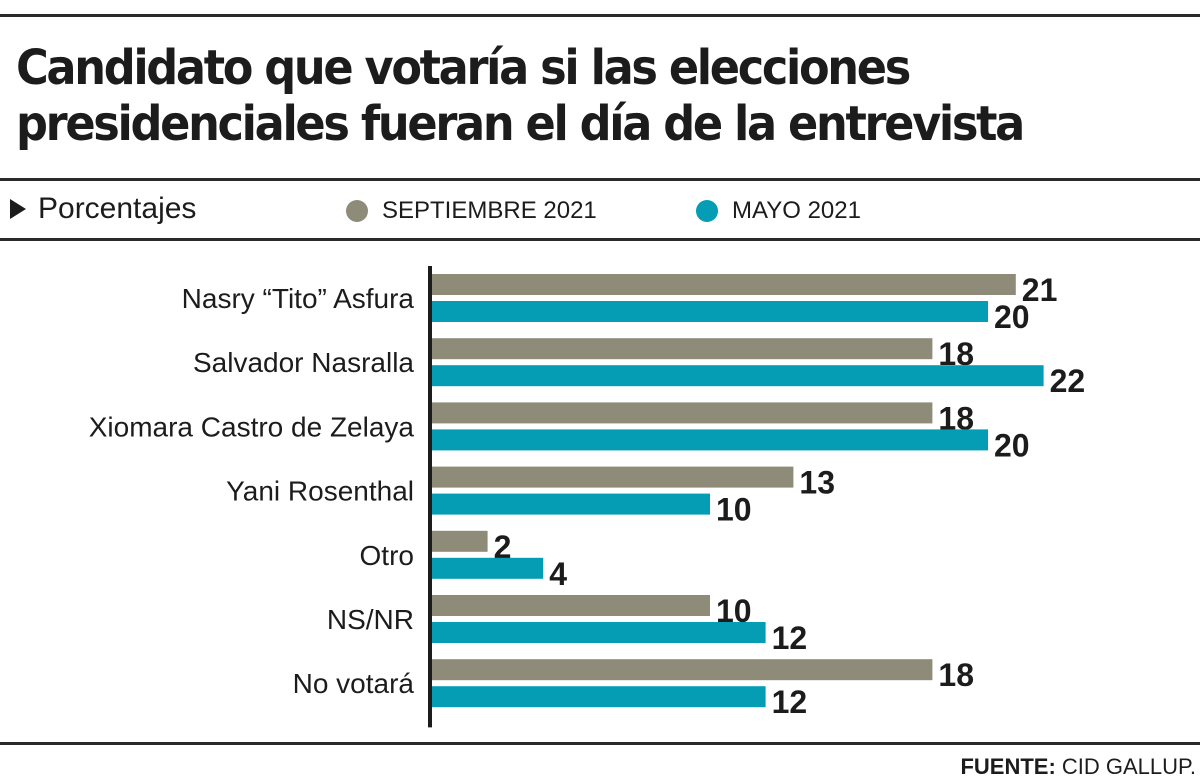 This screenshot has height=780, width=1200. I want to click on legend-label: SEPTIEMBRE 2021, so click(489, 210).